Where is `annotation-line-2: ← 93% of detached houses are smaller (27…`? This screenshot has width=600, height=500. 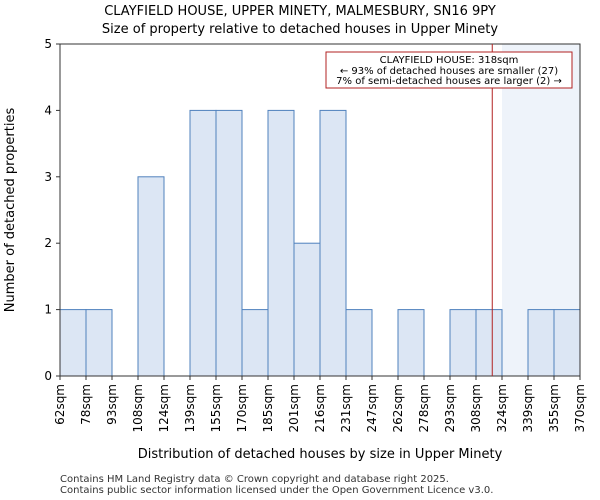
annotation-line-2: ← 93% of detached houses are smaller (27… is located at coordinates (449, 71).